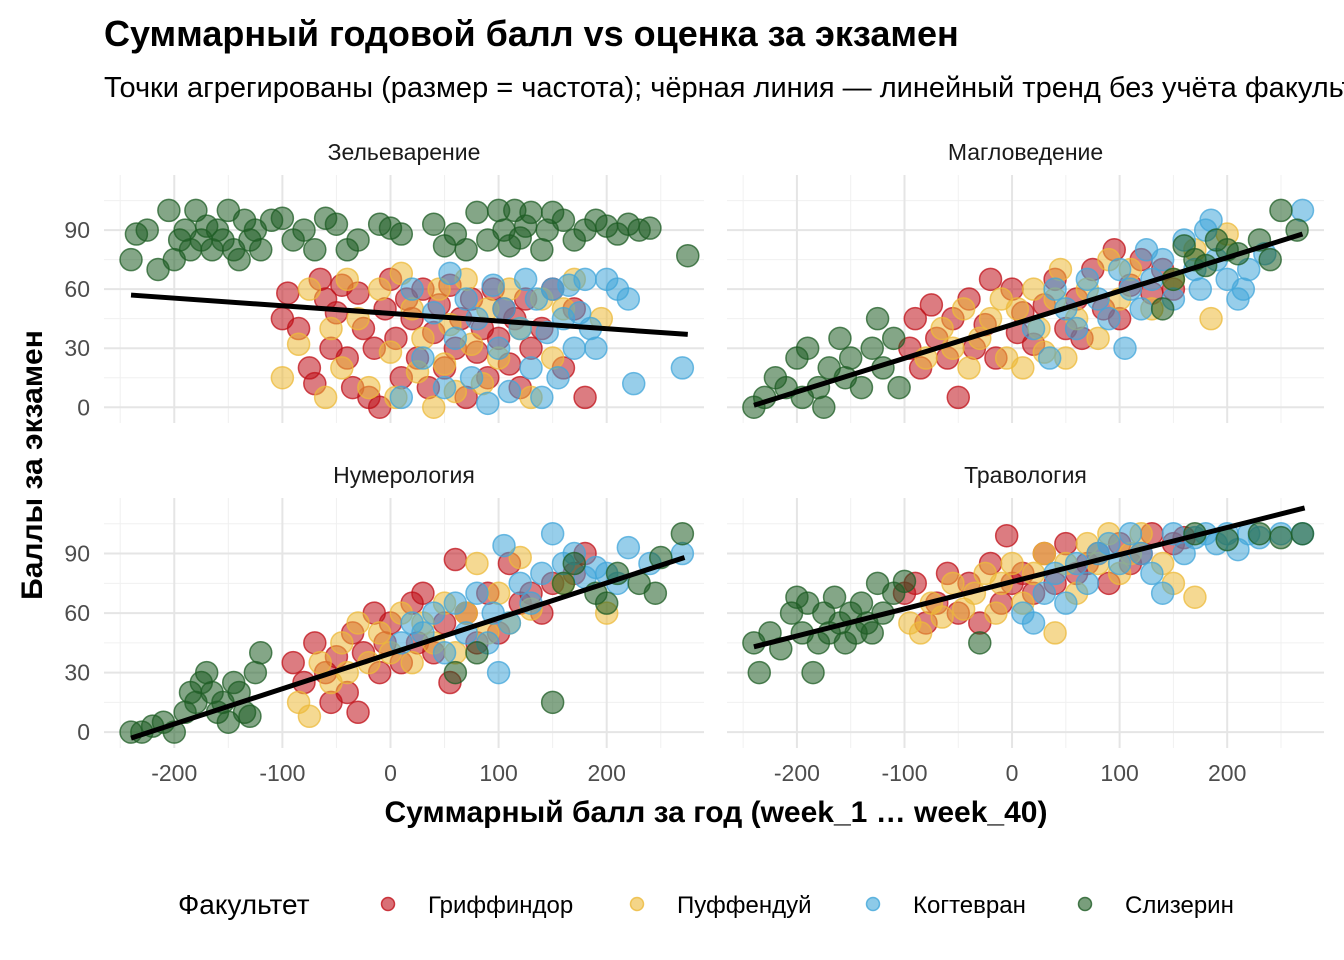  Describe the element at coordinates (607, 773) in the screenshot. I see `x-tick-label: 200` at that location.